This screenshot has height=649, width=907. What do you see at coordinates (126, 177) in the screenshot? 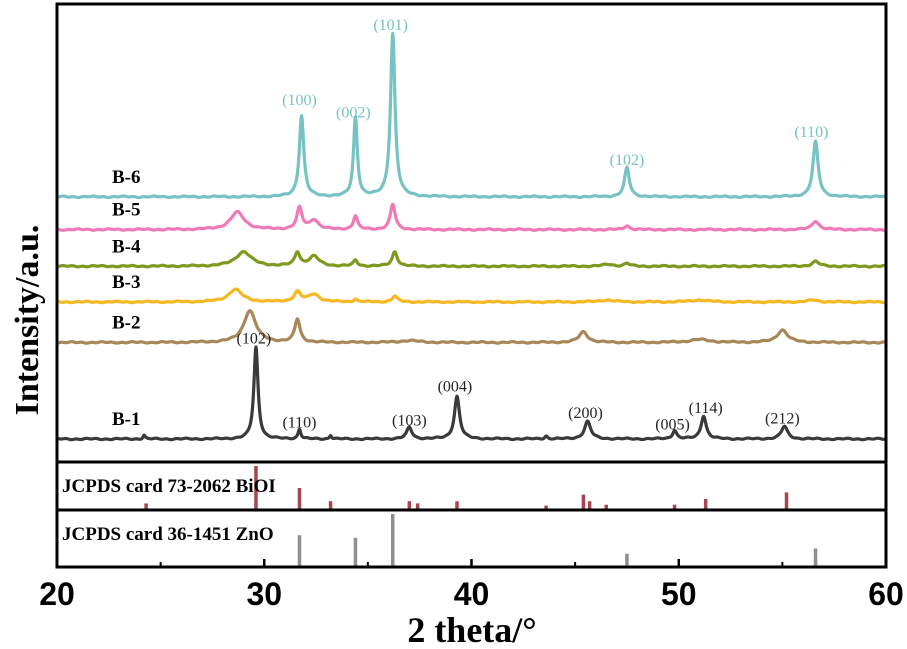
I see `series-label-B-6: B-6` at bounding box center [126, 177].